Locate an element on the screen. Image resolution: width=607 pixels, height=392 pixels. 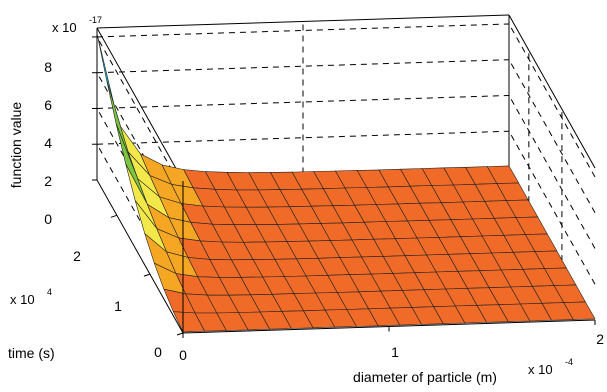
z-tick-label: 2 is located at coordinates (48, 181).